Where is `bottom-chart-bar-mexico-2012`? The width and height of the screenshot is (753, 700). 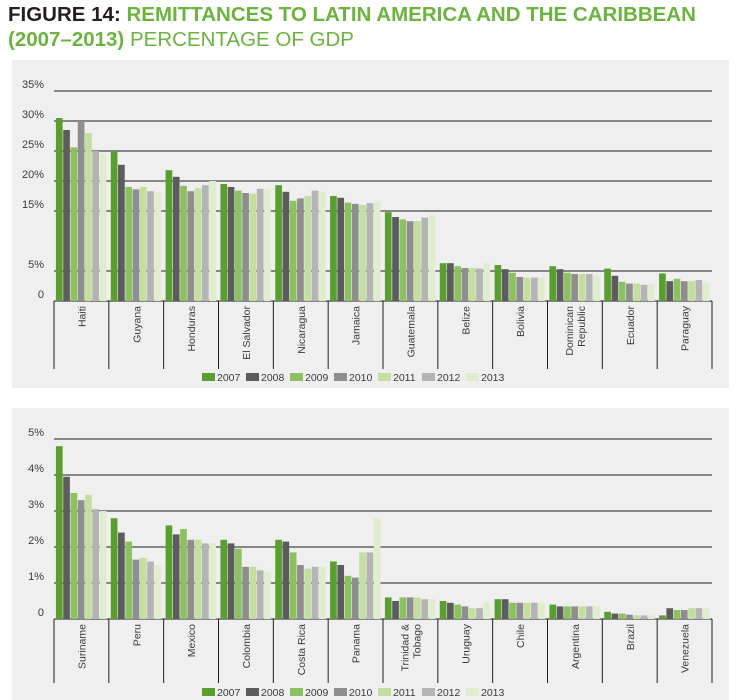
bottom-chart-bar-mexico-2012 is located at coordinates (205, 581).